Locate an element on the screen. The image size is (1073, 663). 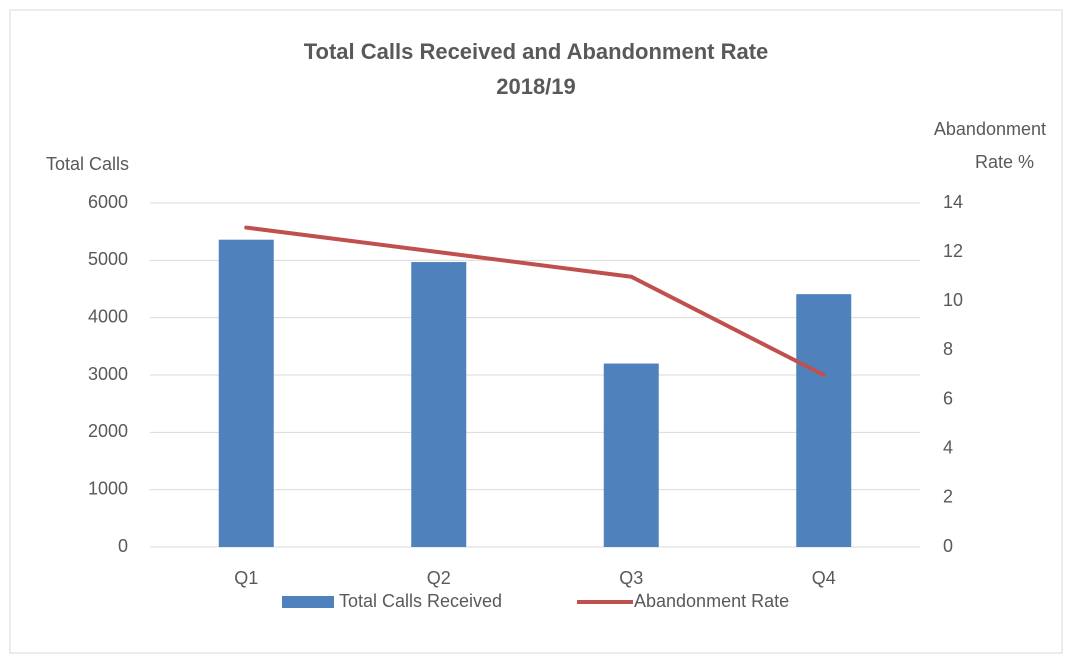
chart-subtitle: 2018/19 is located at coordinates (536, 86).